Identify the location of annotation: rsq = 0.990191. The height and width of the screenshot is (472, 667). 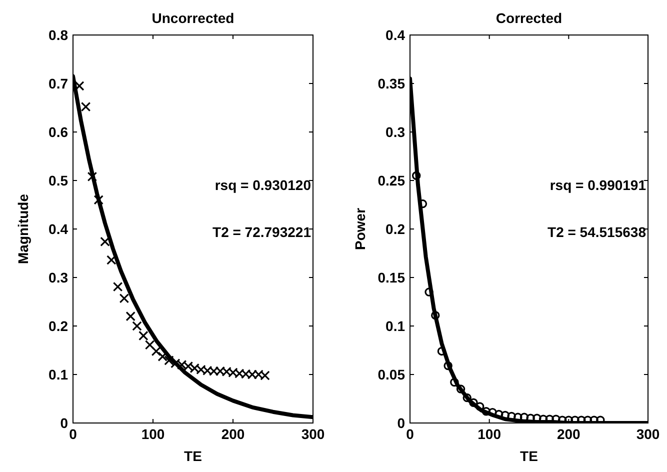
(598, 185).